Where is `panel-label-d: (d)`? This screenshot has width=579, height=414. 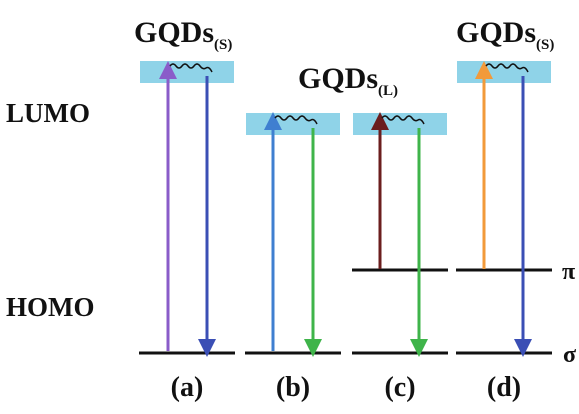
panel-label-d: (d) is located at coordinates (504, 387).